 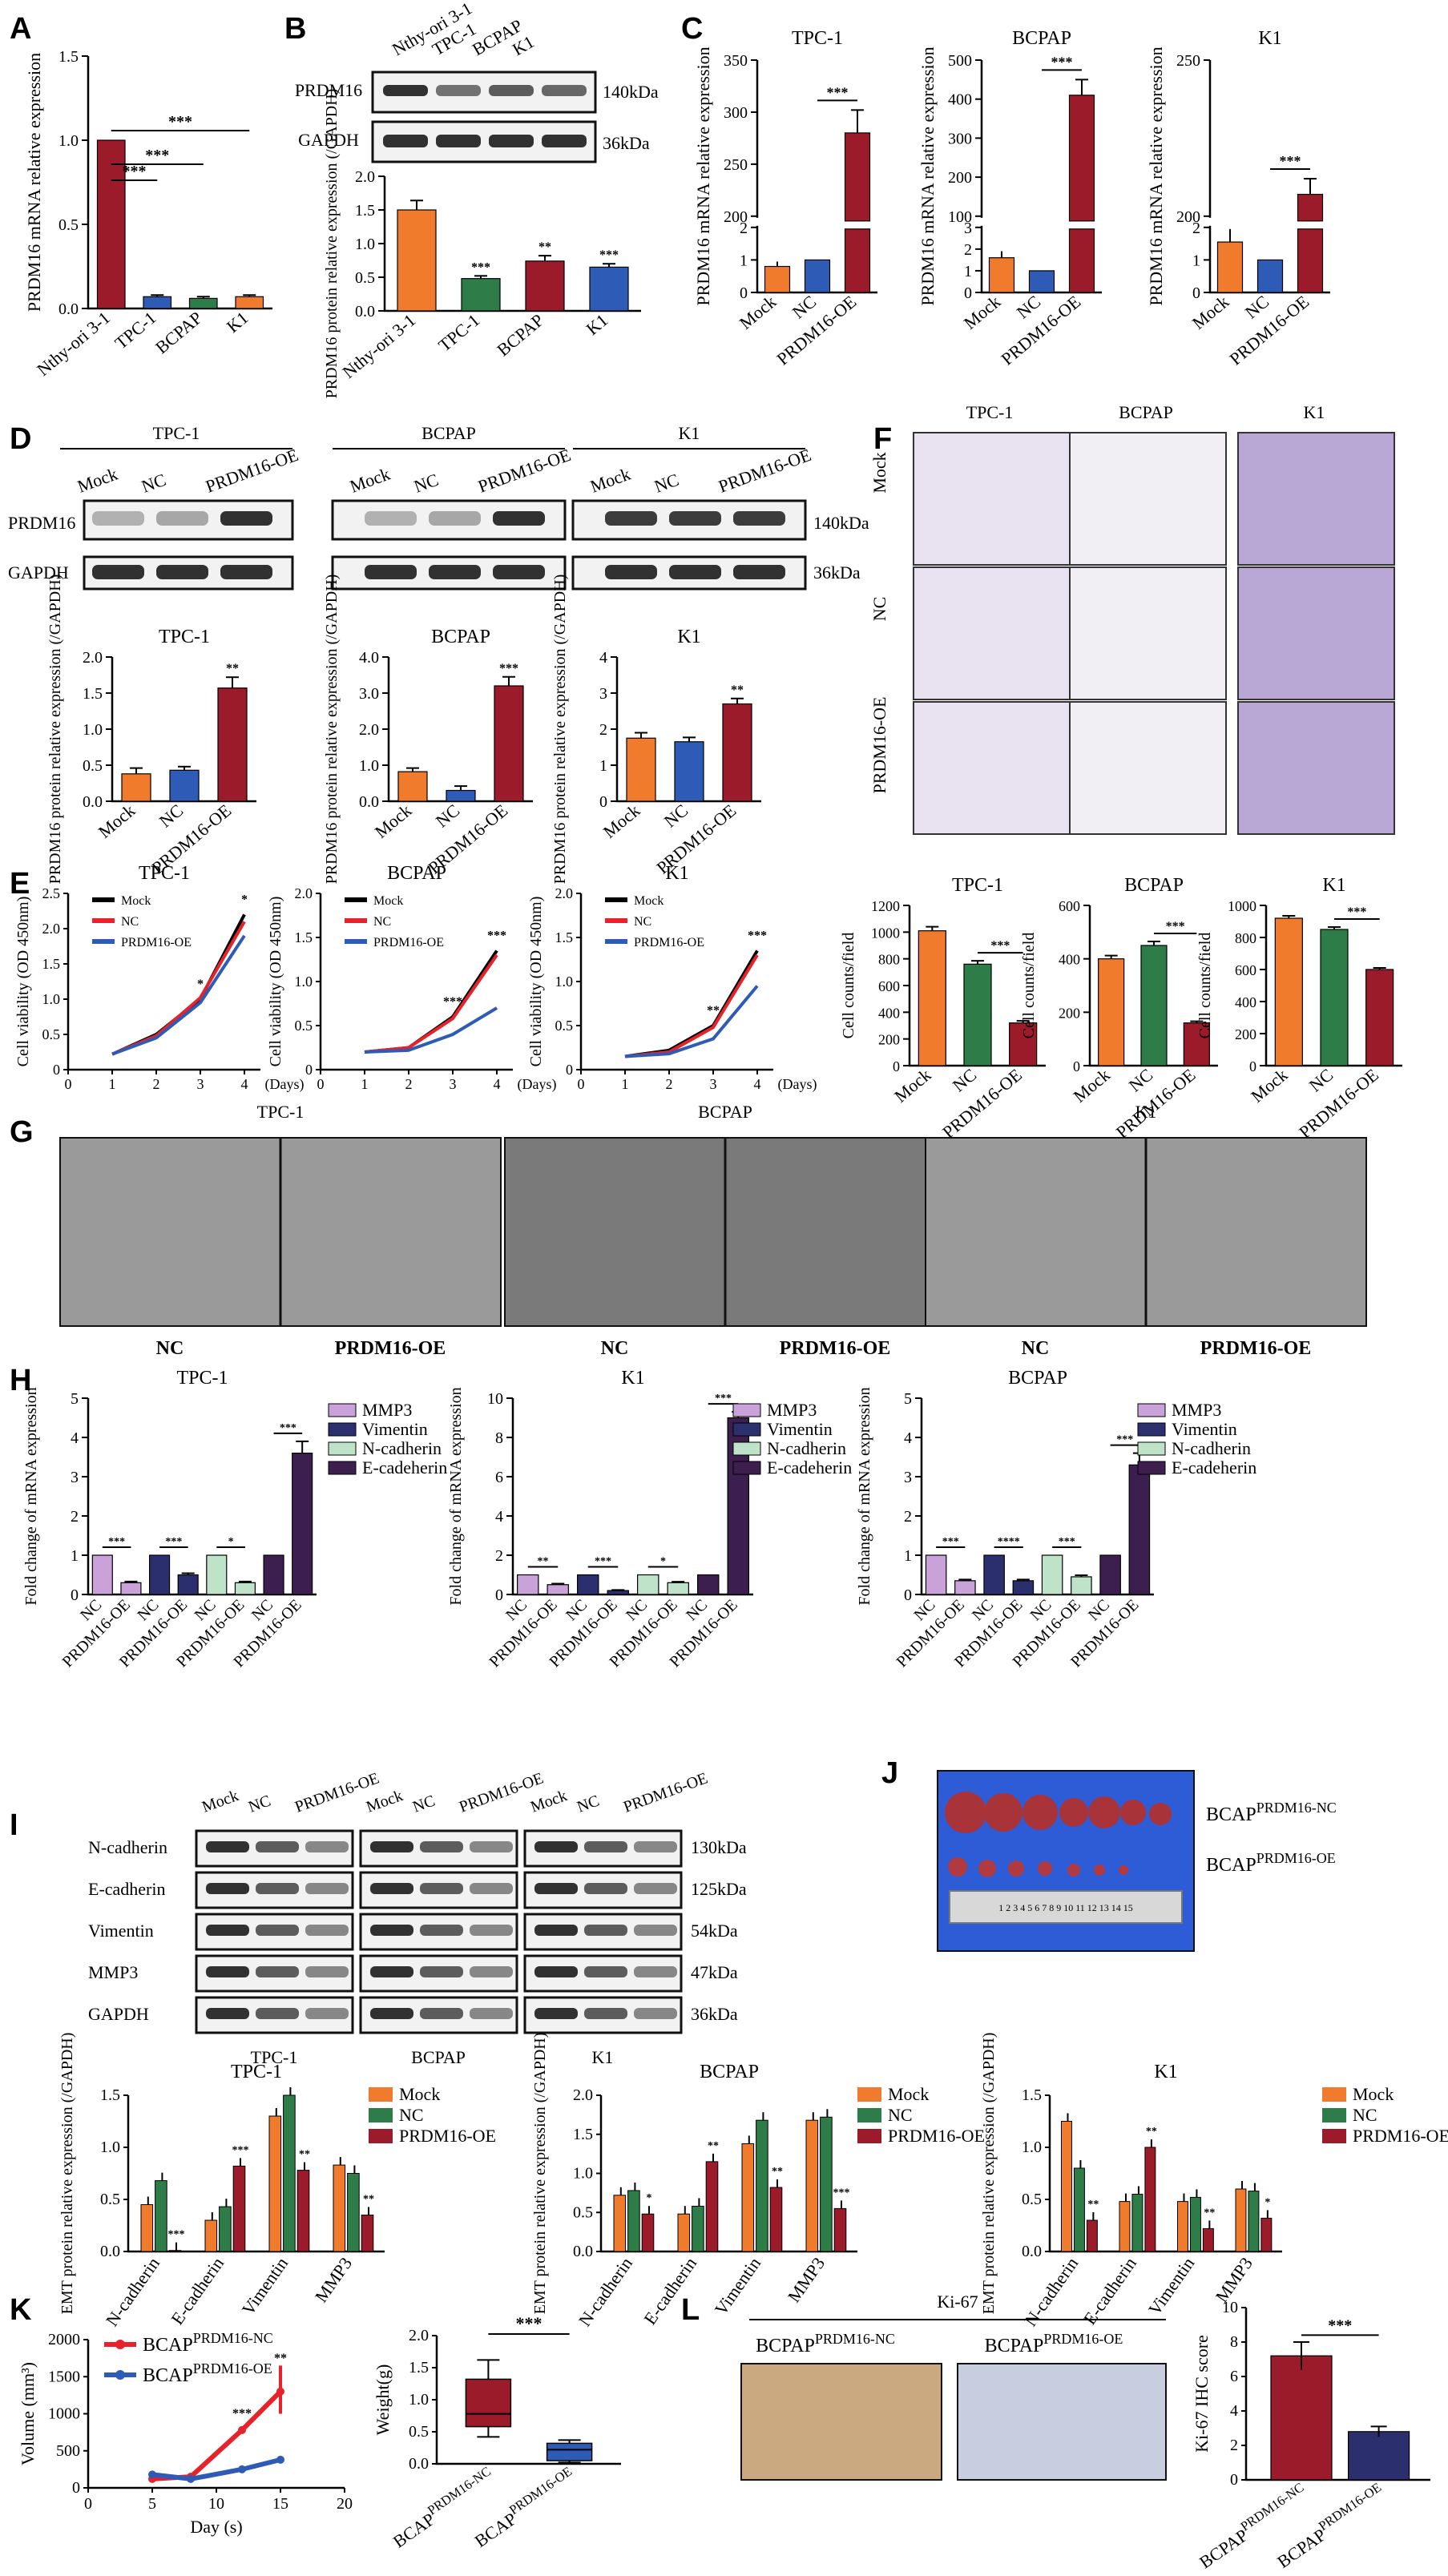 What do you see at coordinates (176, 433) in the screenshot?
I see `group-label: TPC-1` at bounding box center [176, 433].